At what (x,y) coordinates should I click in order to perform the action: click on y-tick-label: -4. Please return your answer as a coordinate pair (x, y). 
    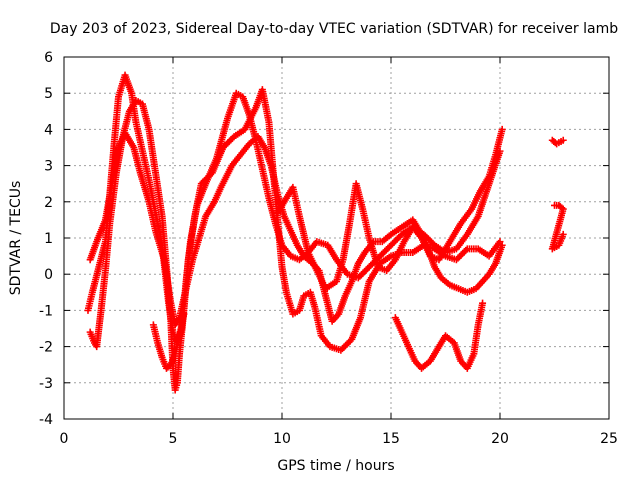
    Looking at the image, I should click on (46, 420).